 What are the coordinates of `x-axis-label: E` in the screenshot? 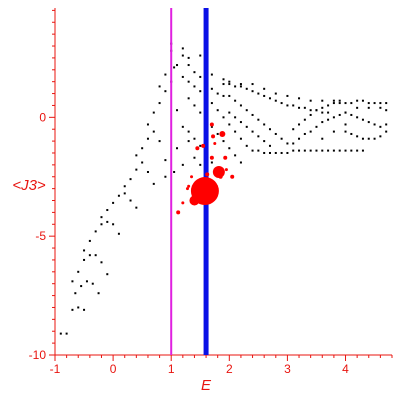 It's located at (206, 385).